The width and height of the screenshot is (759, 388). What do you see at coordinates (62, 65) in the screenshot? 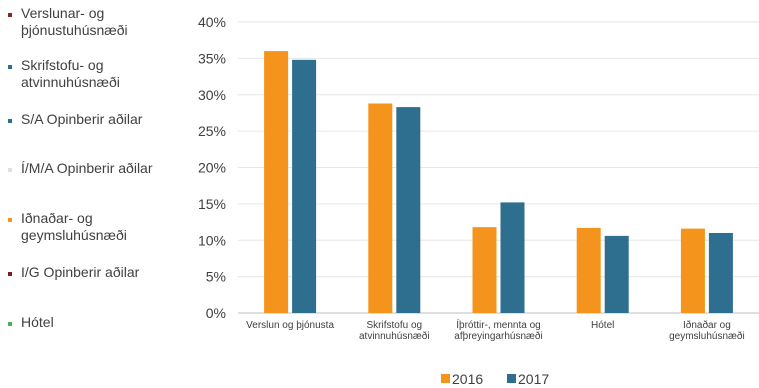
I see `left-legend-label-line: Skrifstofu- og` at bounding box center [62, 65].